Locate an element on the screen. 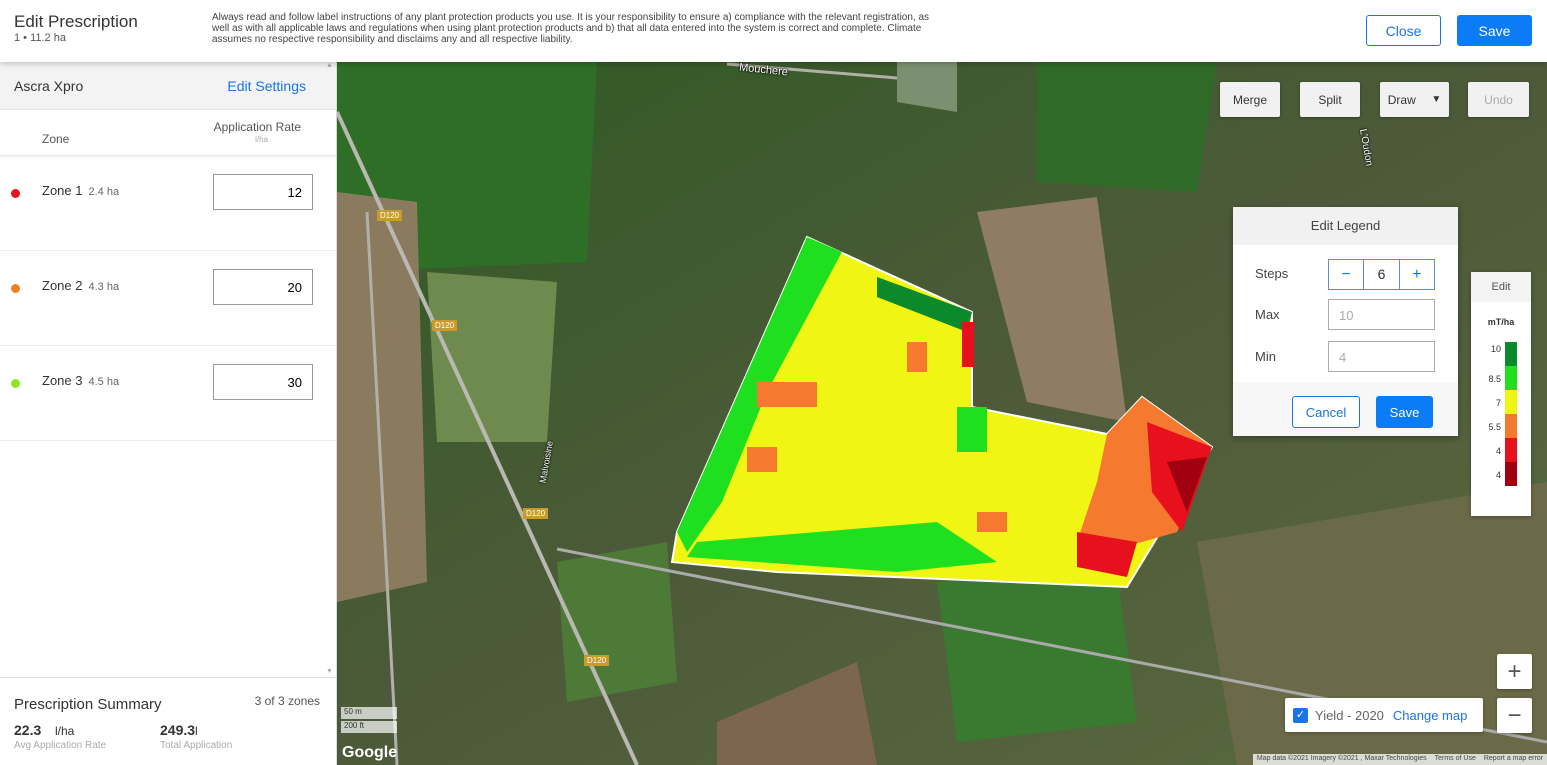 The height and width of the screenshot is (765, 1547). sidebar-scrollbar: ▲ ▼ is located at coordinates (330, 368).